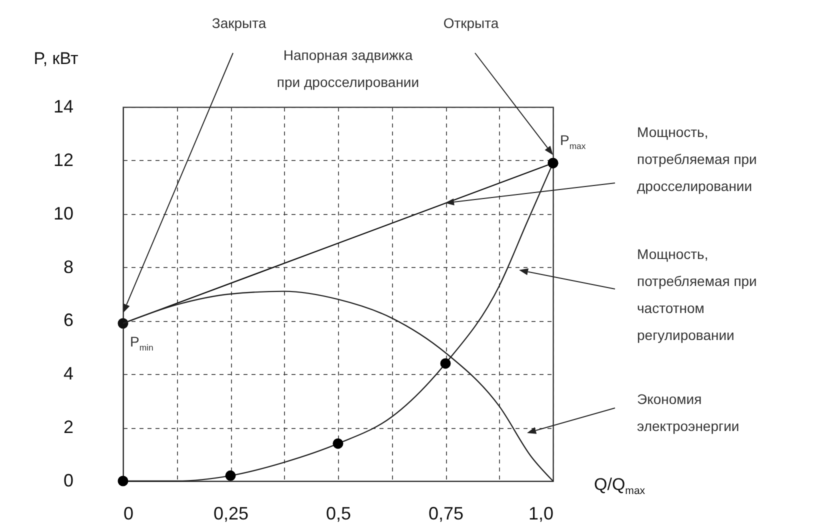 Image resolution: width=827 pixels, height=525 pixels. What do you see at coordinates (68, 320) in the screenshot?
I see `y-tick-label: 6` at bounding box center [68, 320].